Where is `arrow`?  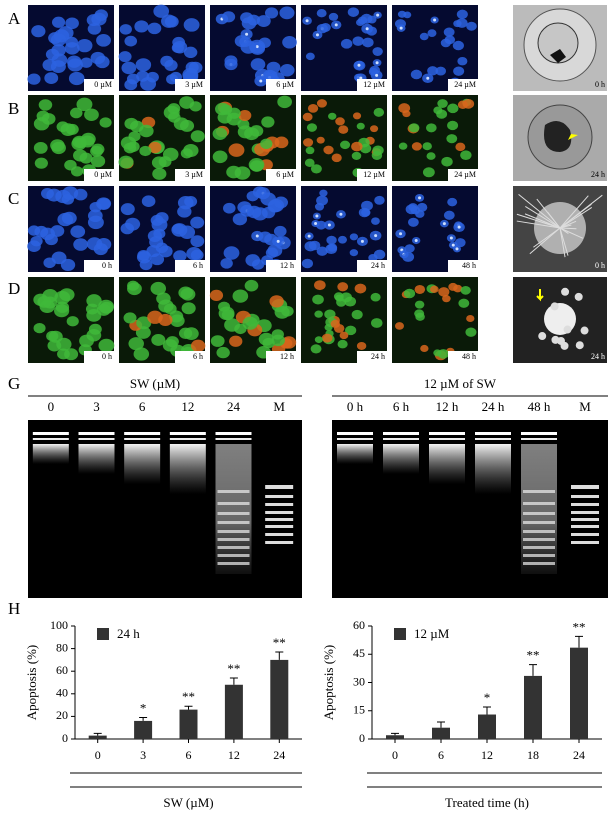
arrow is located at coordinates (573, 137).